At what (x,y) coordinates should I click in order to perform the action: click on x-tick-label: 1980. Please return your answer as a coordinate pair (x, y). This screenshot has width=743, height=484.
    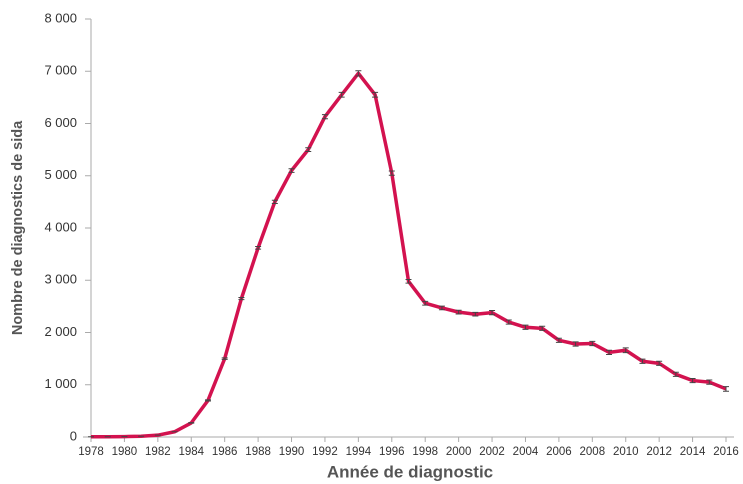
    Looking at the image, I should click on (125, 452).